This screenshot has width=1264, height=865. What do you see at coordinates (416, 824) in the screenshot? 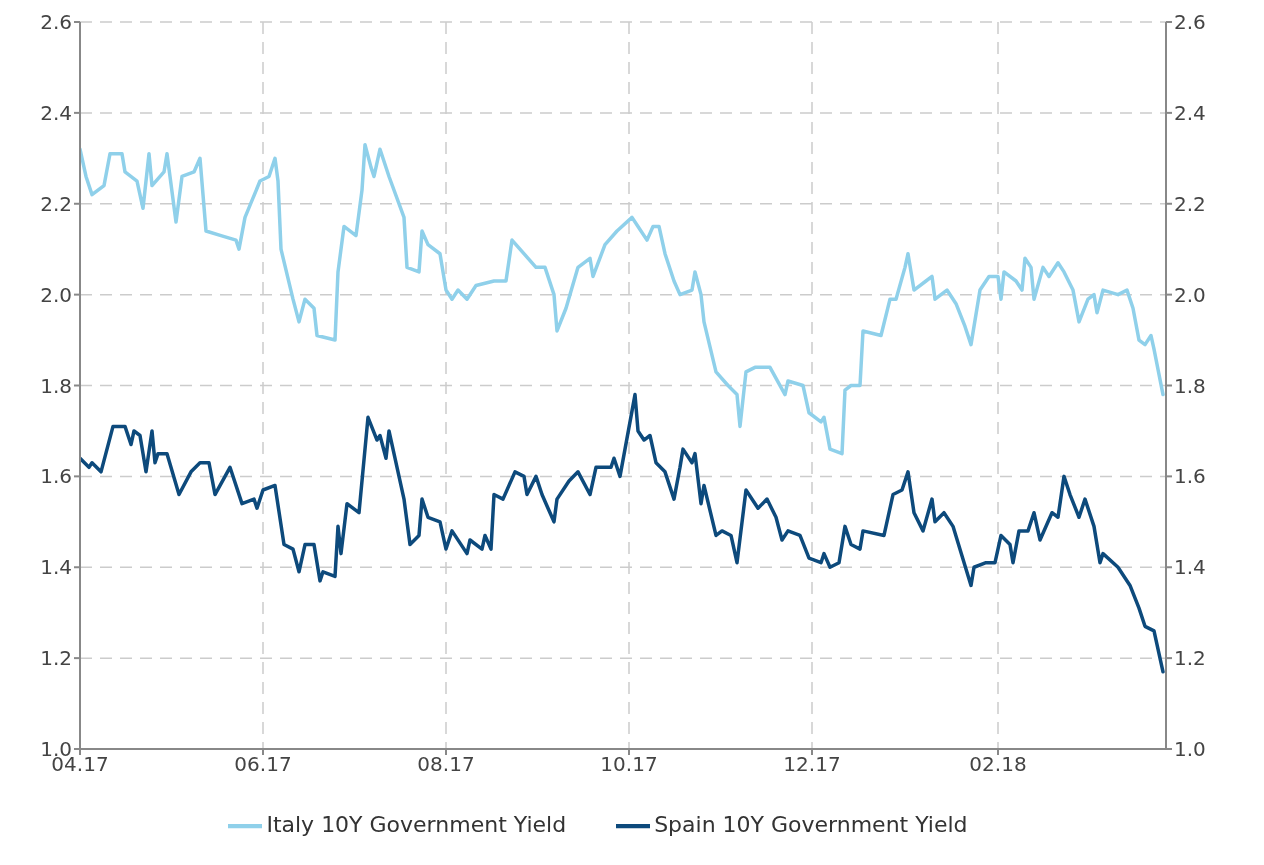
I see `legend-label: Italy 10Y Government Yield` at bounding box center [416, 824].